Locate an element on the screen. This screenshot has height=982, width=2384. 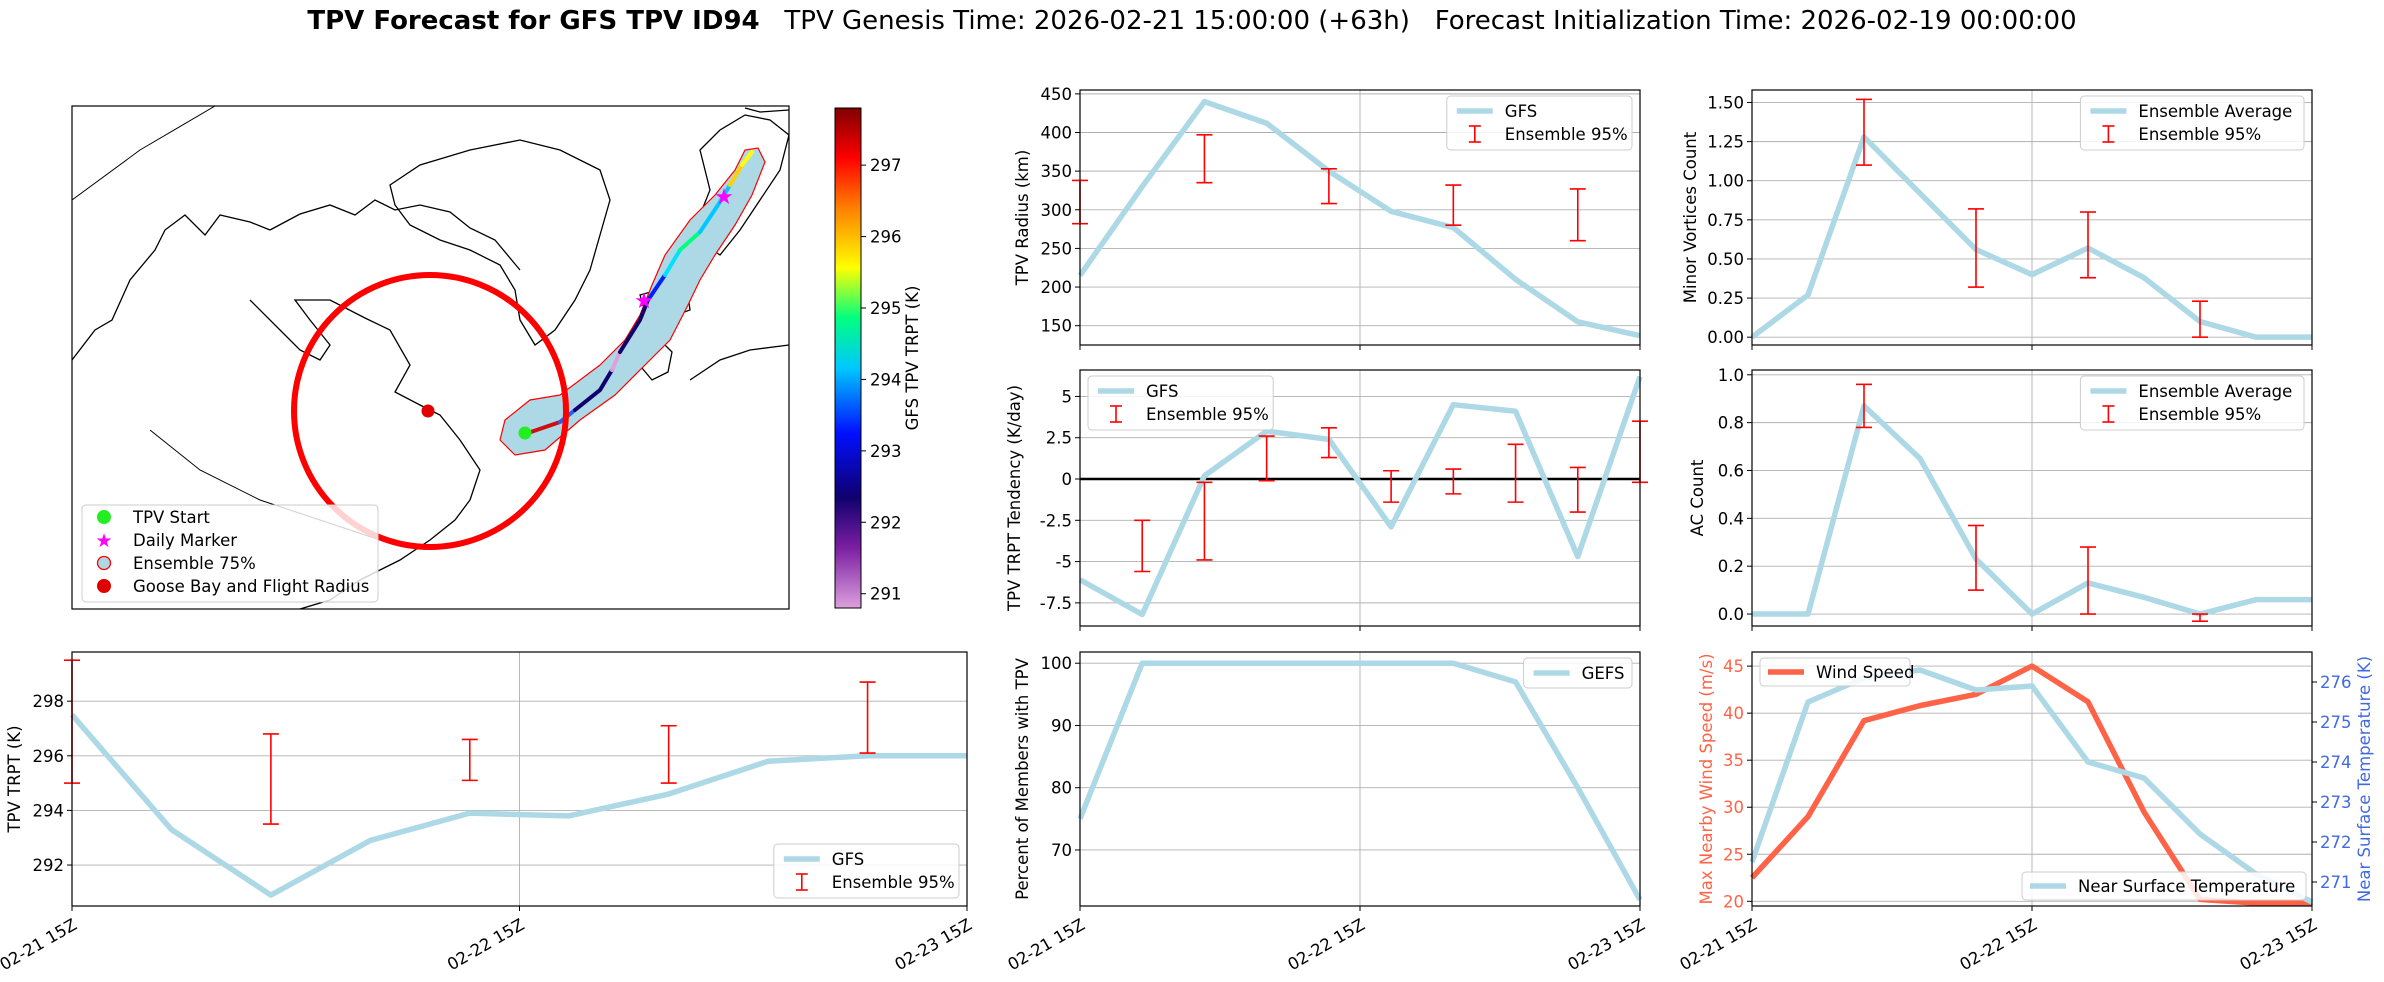
trpt-series-line is located at coordinates (518, 805).